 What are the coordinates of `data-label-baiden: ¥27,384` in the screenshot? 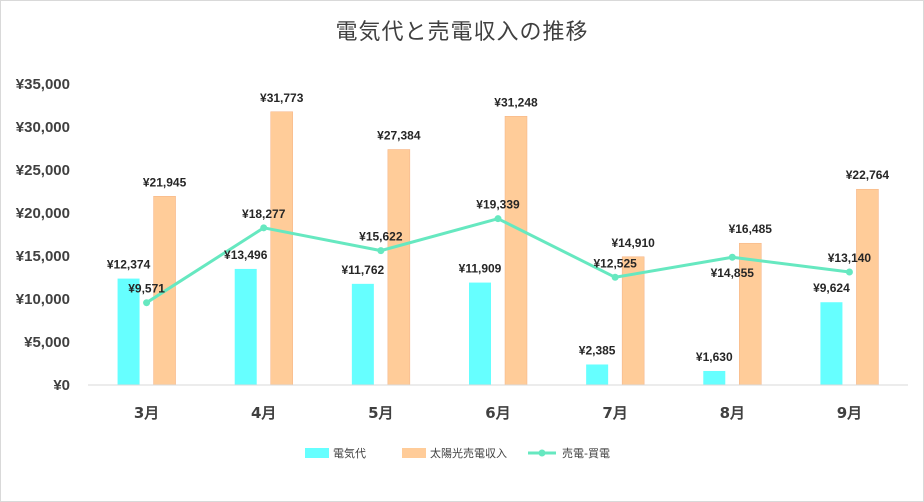 It's located at (399, 135).